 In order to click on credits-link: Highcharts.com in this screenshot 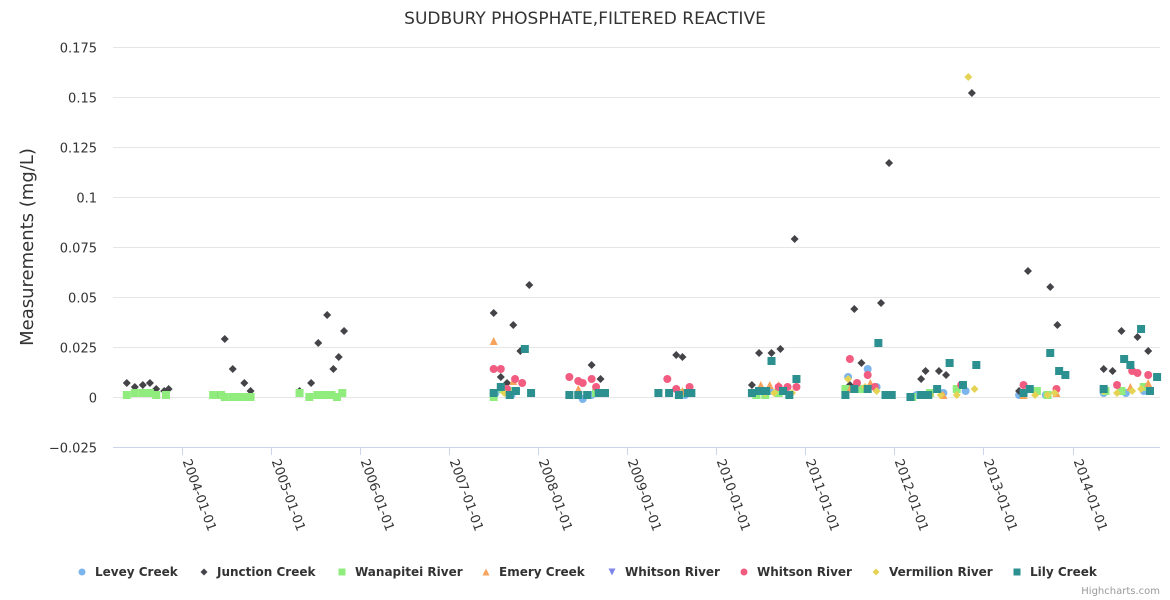, I will do `click(1120, 591)`.